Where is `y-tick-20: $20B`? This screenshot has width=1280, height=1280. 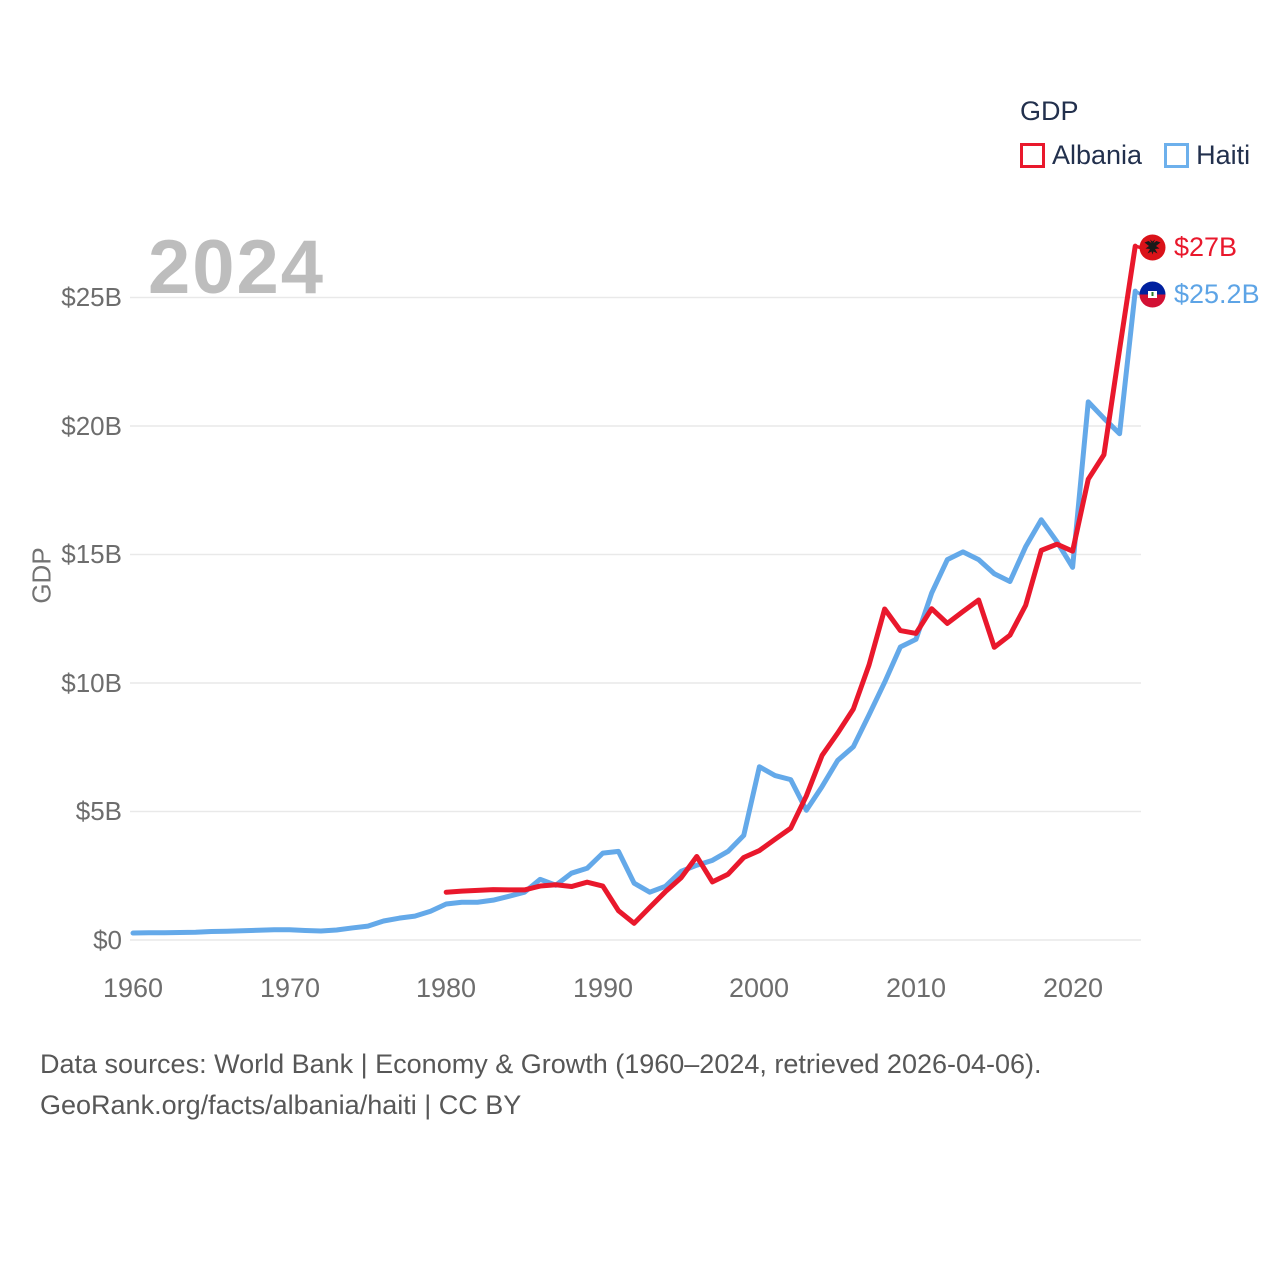
y-tick-20: $20B is located at coordinates (91, 426).